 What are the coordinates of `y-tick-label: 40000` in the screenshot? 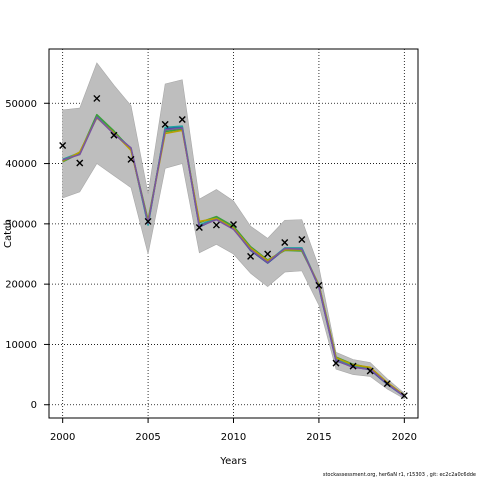 It's located at (21, 164).